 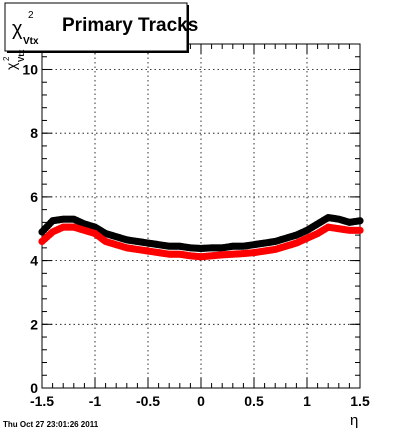 I want to click on y-tick-label: 4, so click(x=34, y=261).